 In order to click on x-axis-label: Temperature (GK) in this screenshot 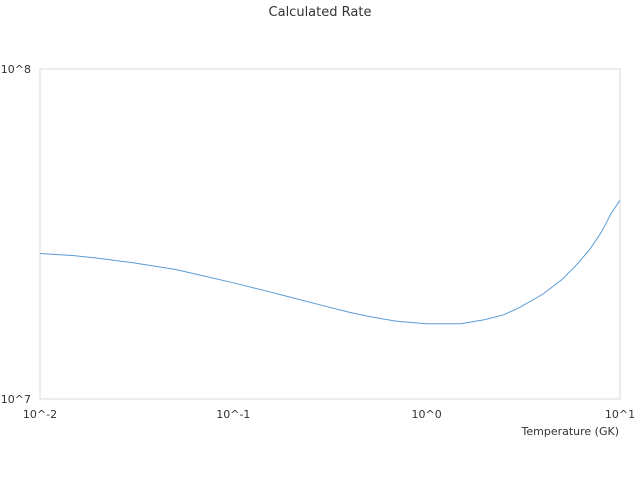, I will do `click(570, 431)`.